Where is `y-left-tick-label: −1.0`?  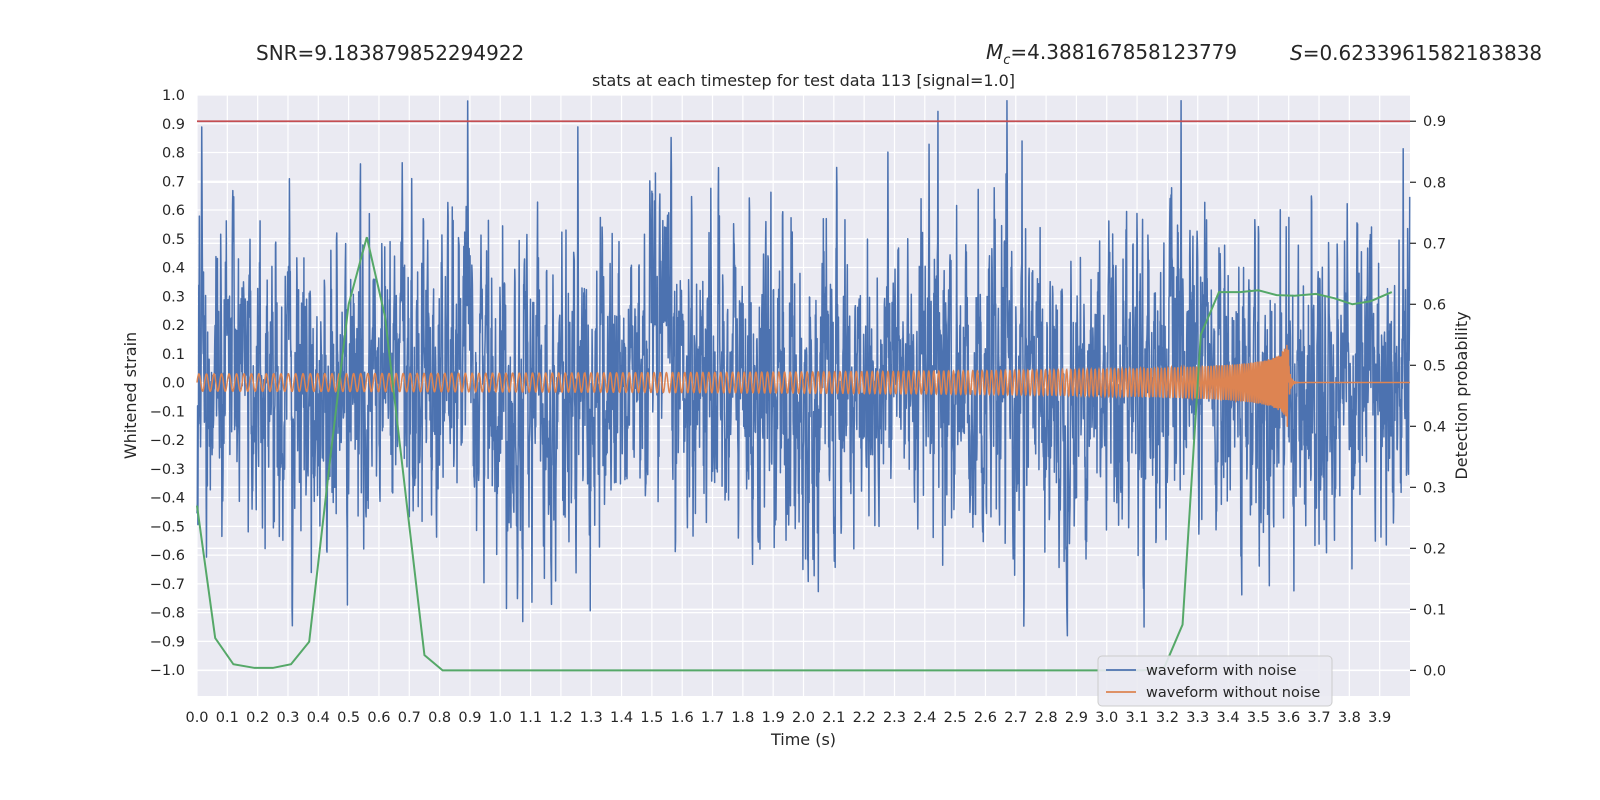 y-left-tick-label: −1.0 is located at coordinates (167, 671).